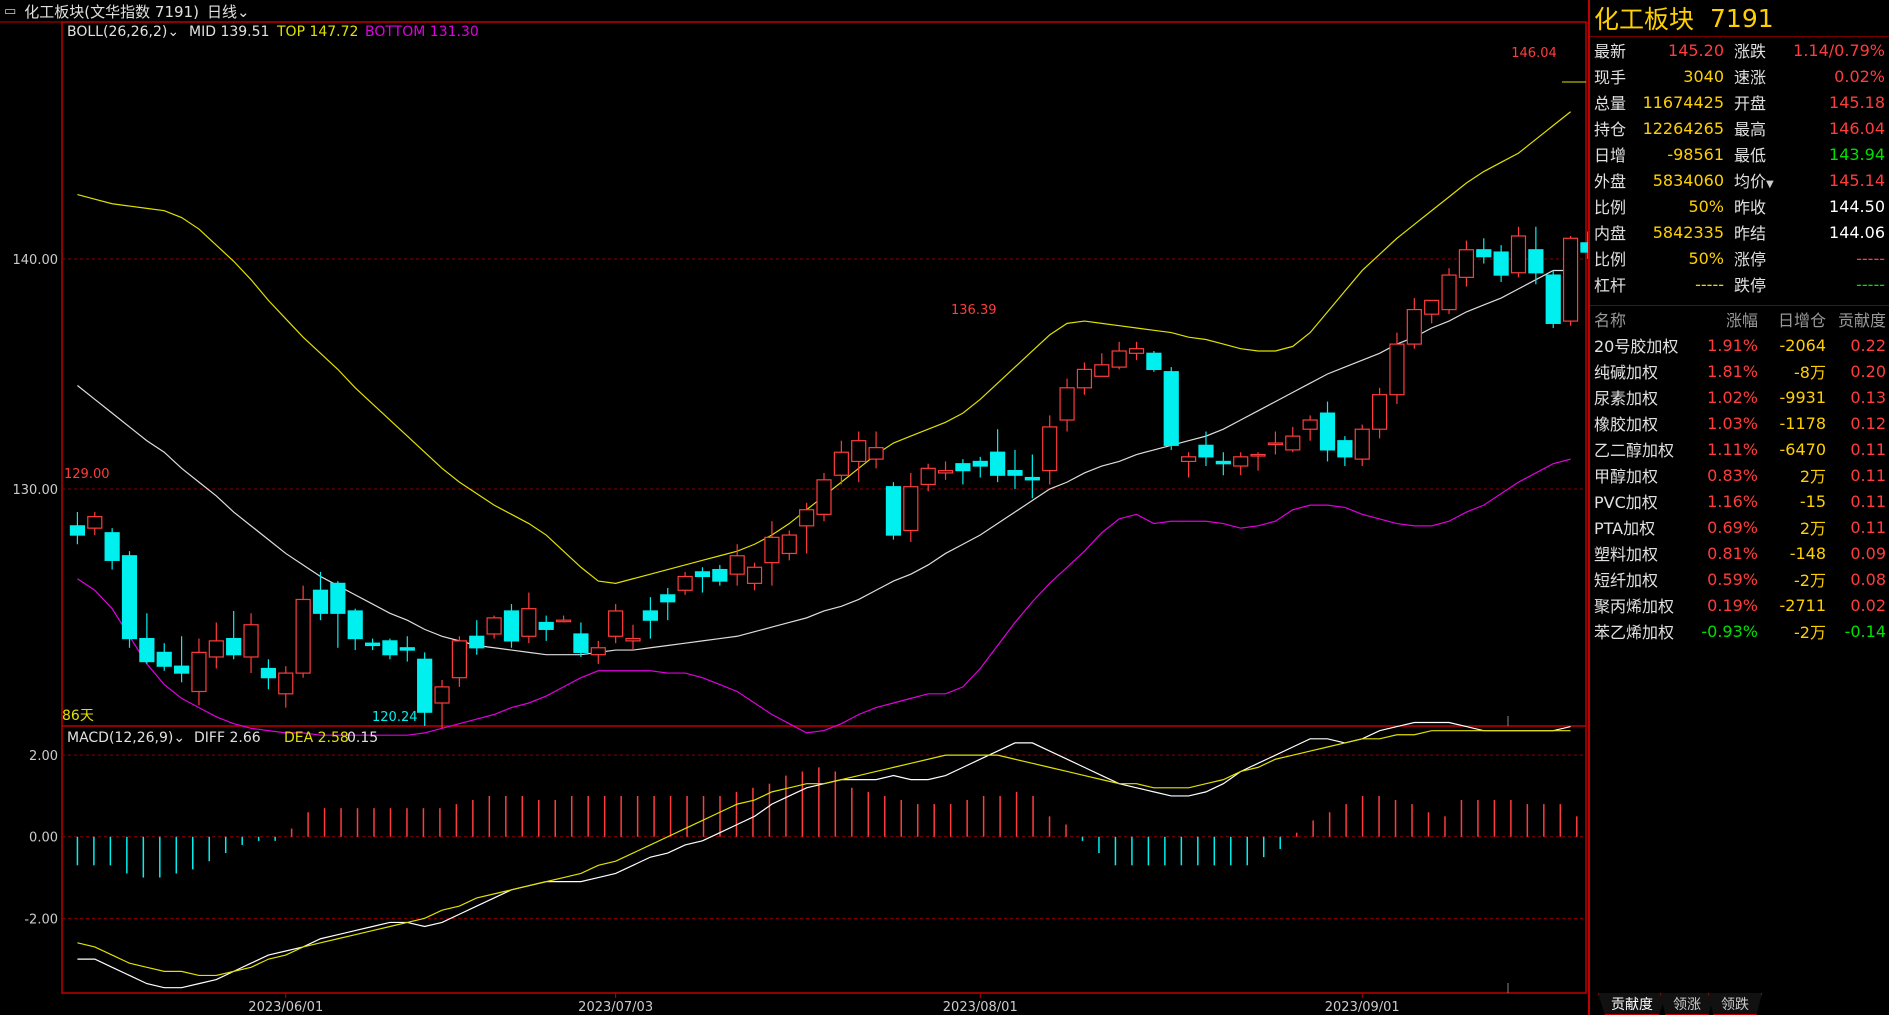  I want to click on table-row: 20号胶加权 1.91% -2064 0.22, so click(1739, 345).